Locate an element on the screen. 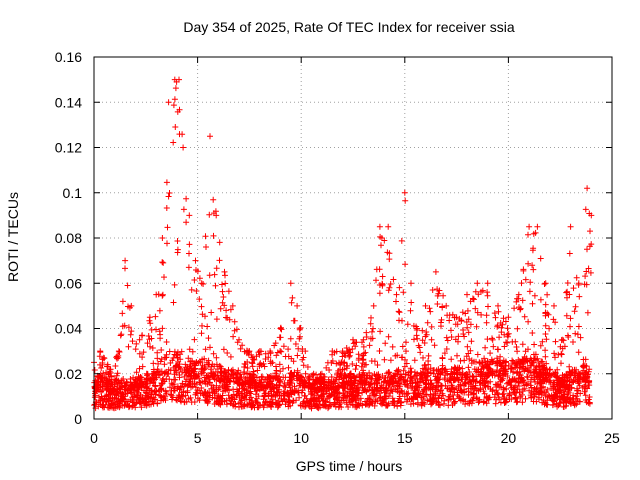 This screenshot has width=640, height=480. y-tick-label: 0 is located at coordinates (78, 419).